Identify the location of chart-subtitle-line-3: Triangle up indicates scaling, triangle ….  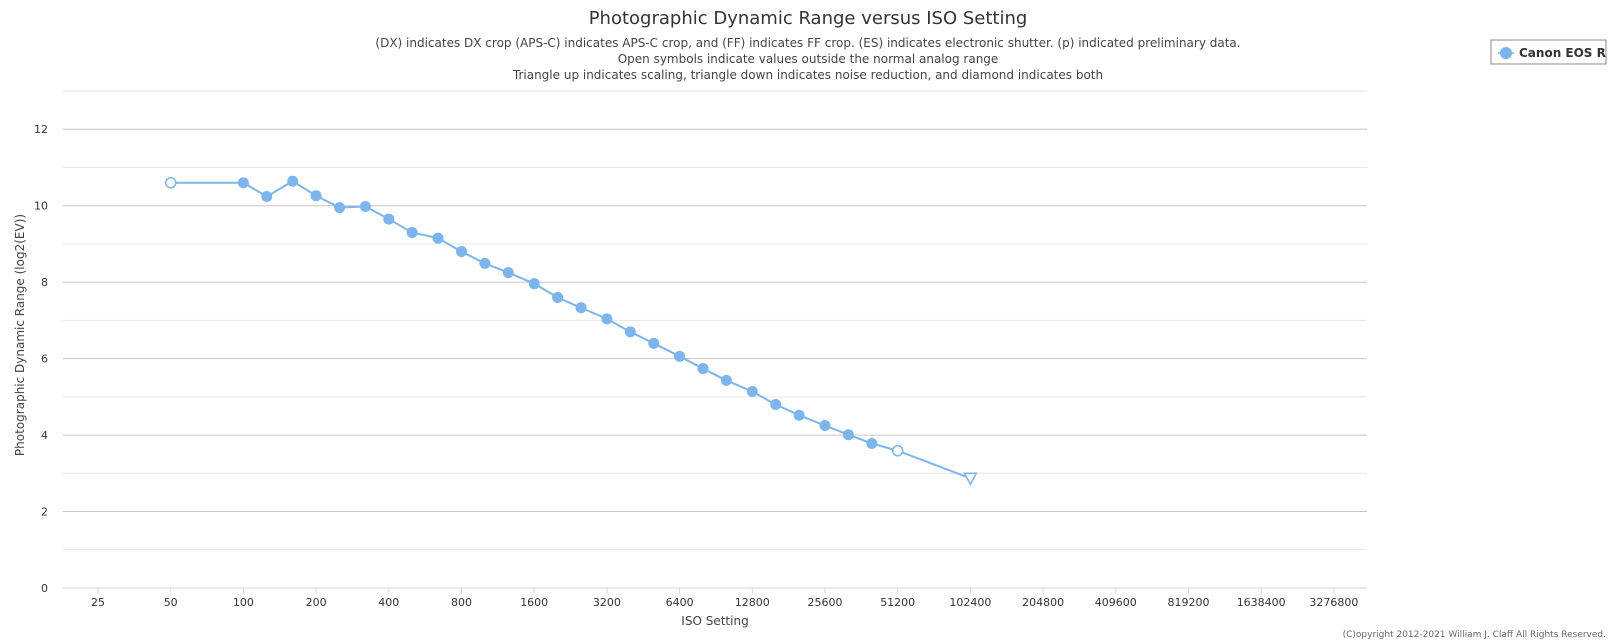
(807, 75).